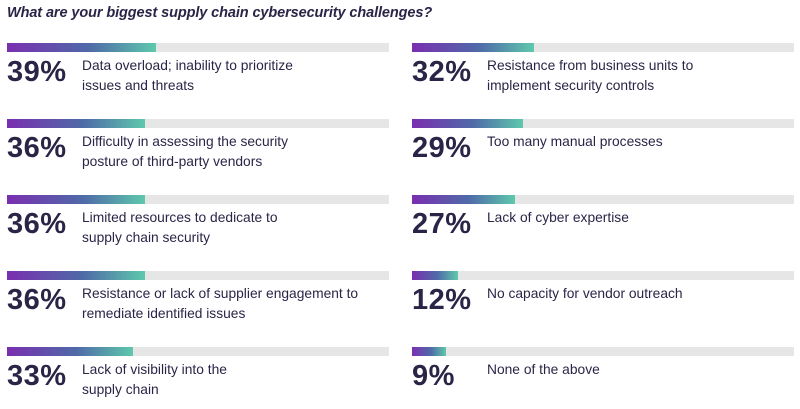 The width and height of the screenshot is (800, 409). What do you see at coordinates (637, 218) in the screenshot?
I see `bar-category-label: Lack of cyber expertise` at bounding box center [637, 218].